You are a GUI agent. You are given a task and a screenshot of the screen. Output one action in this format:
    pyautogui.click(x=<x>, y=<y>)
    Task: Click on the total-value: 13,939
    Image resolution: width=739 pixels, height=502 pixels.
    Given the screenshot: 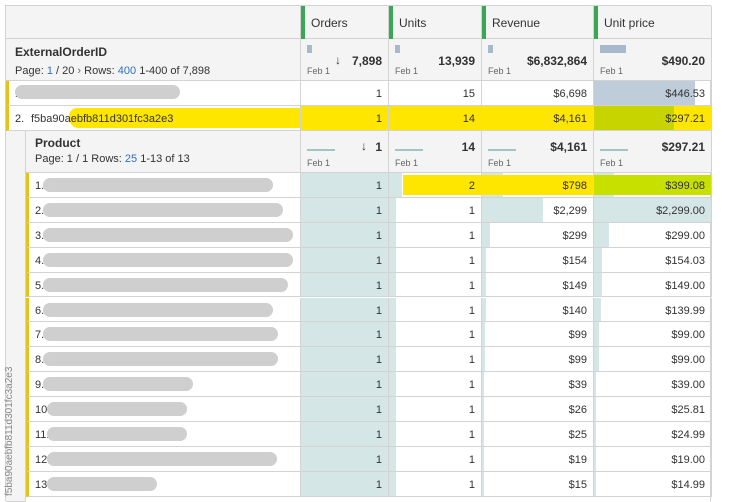 What is the action you would take?
    pyautogui.click(x=456, y=61)
    